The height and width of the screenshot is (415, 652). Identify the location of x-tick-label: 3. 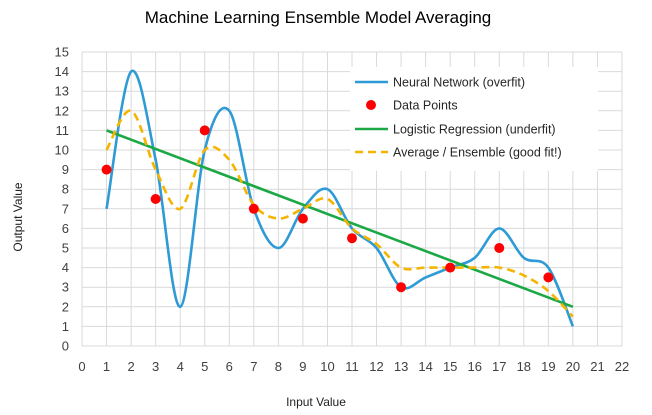
(155, 366).